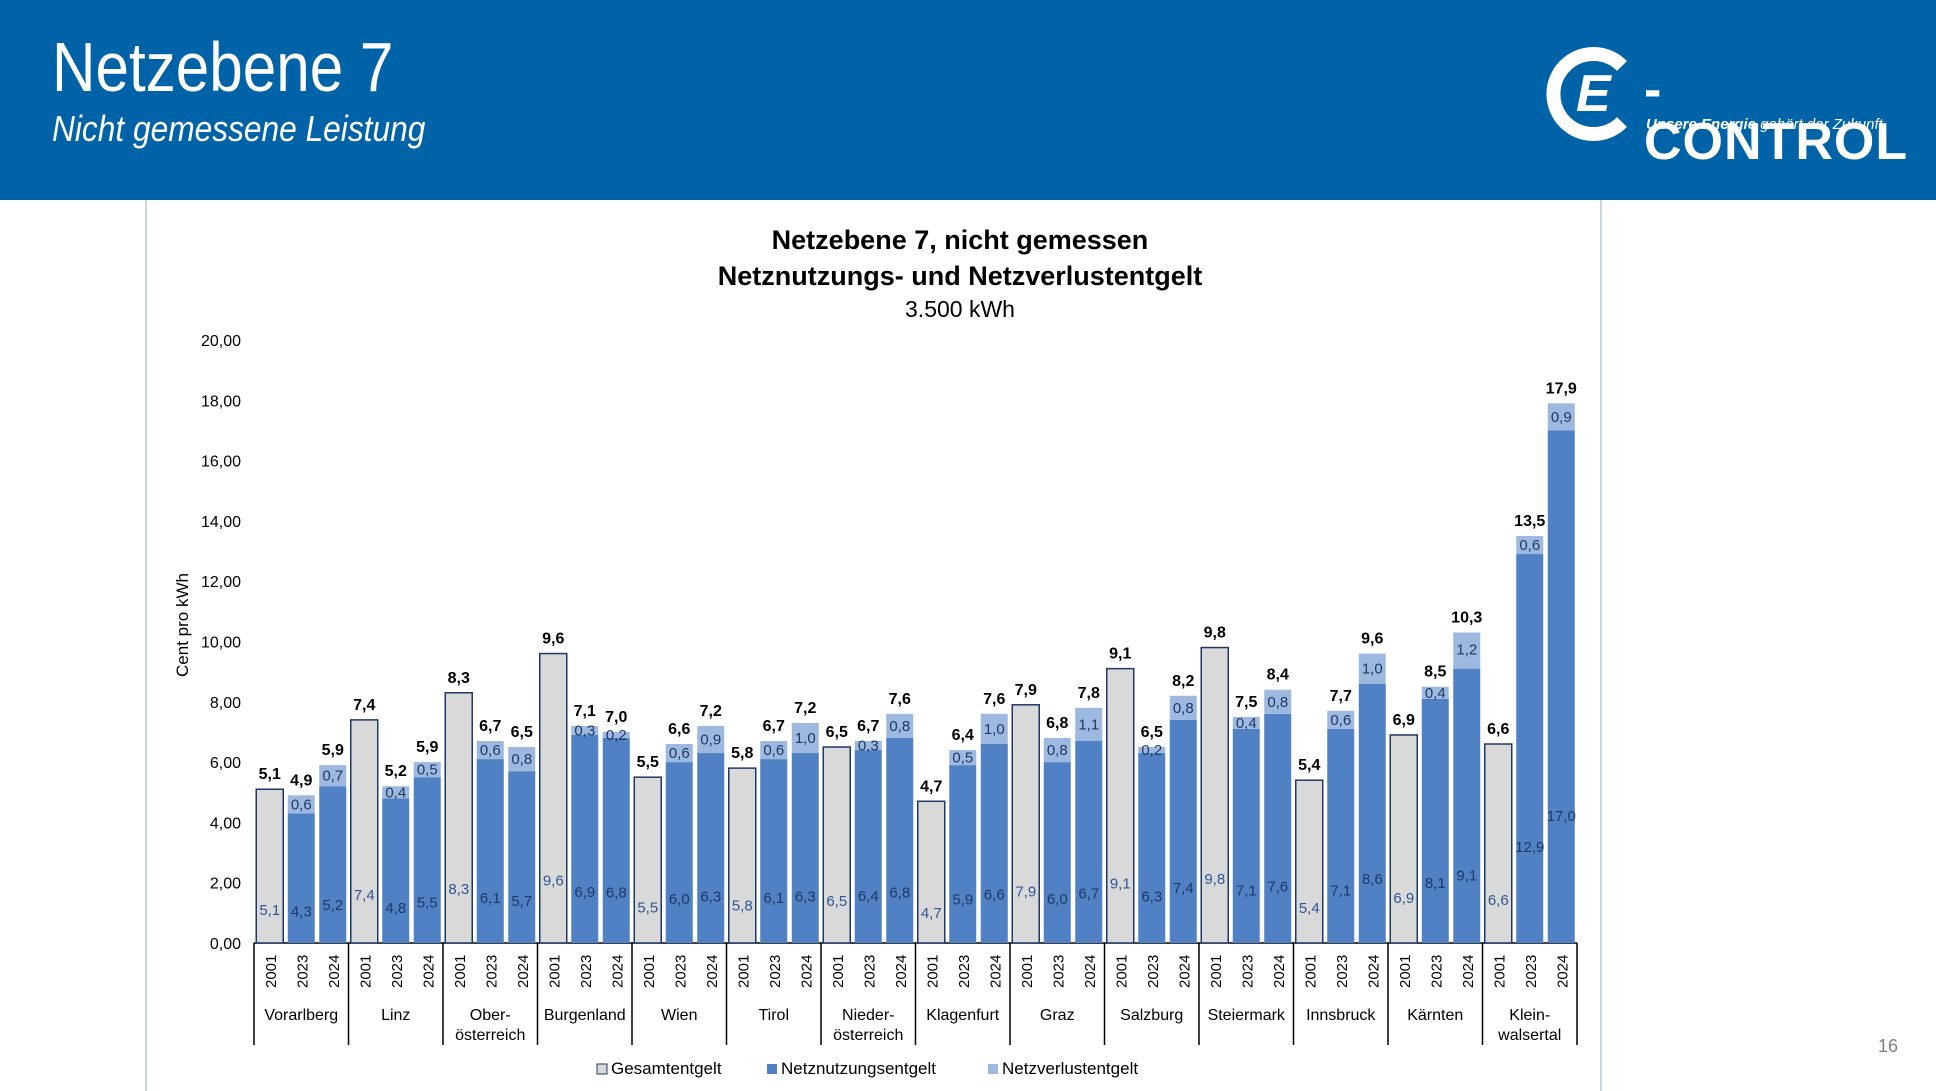  I want to click on x-group-label: Graz, so click(1057, 1015).